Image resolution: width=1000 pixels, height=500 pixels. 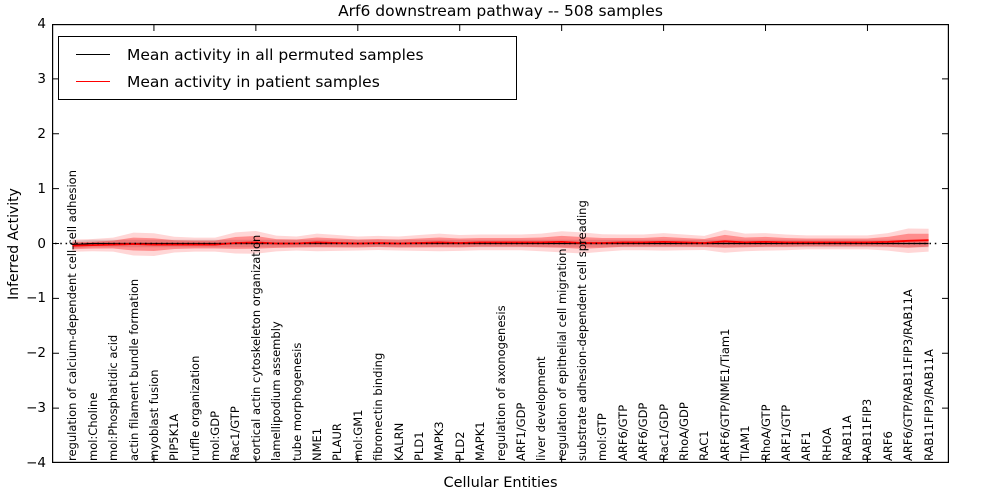 What do you see at coordinates (337, 442) in the screenshot?
I see `x-tick-label: PLAUR` at bounding box center [337, 442].